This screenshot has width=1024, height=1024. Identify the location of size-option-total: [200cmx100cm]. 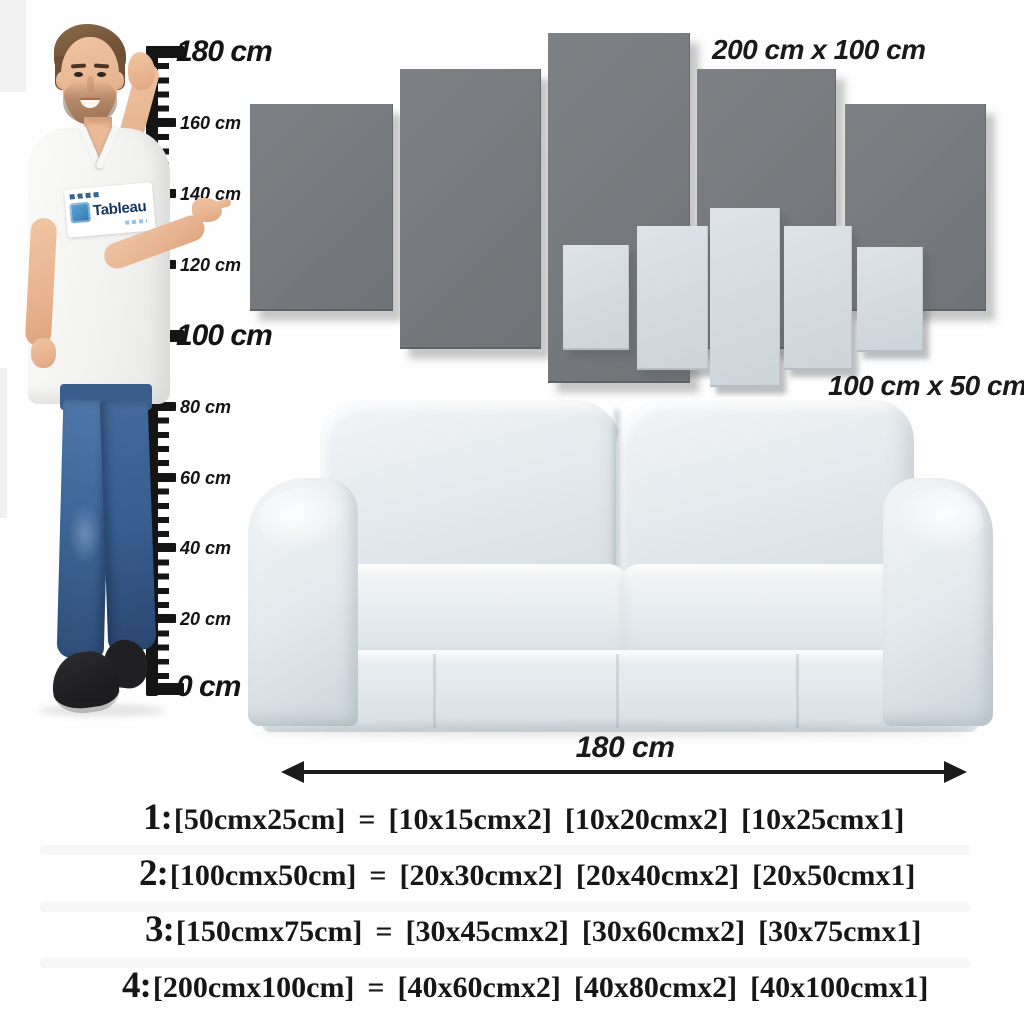
(253, 987).